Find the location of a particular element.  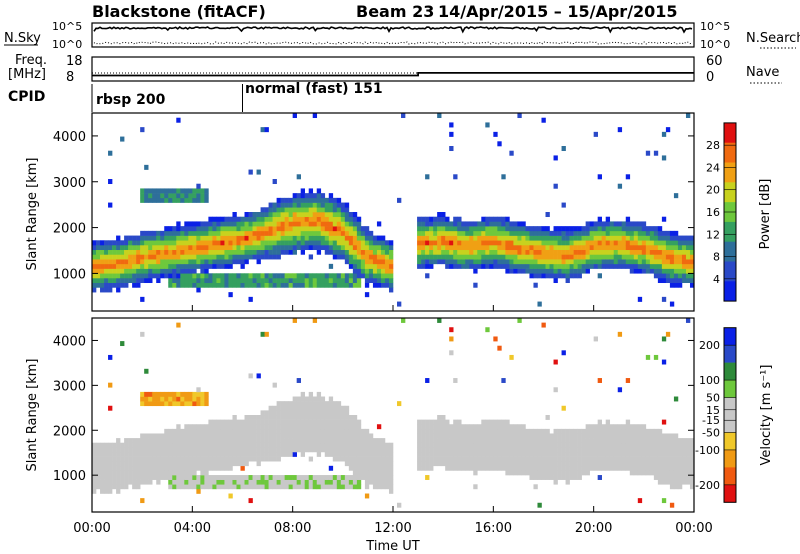

nsky-label: N.Sky is located at coordinates (22, 38).